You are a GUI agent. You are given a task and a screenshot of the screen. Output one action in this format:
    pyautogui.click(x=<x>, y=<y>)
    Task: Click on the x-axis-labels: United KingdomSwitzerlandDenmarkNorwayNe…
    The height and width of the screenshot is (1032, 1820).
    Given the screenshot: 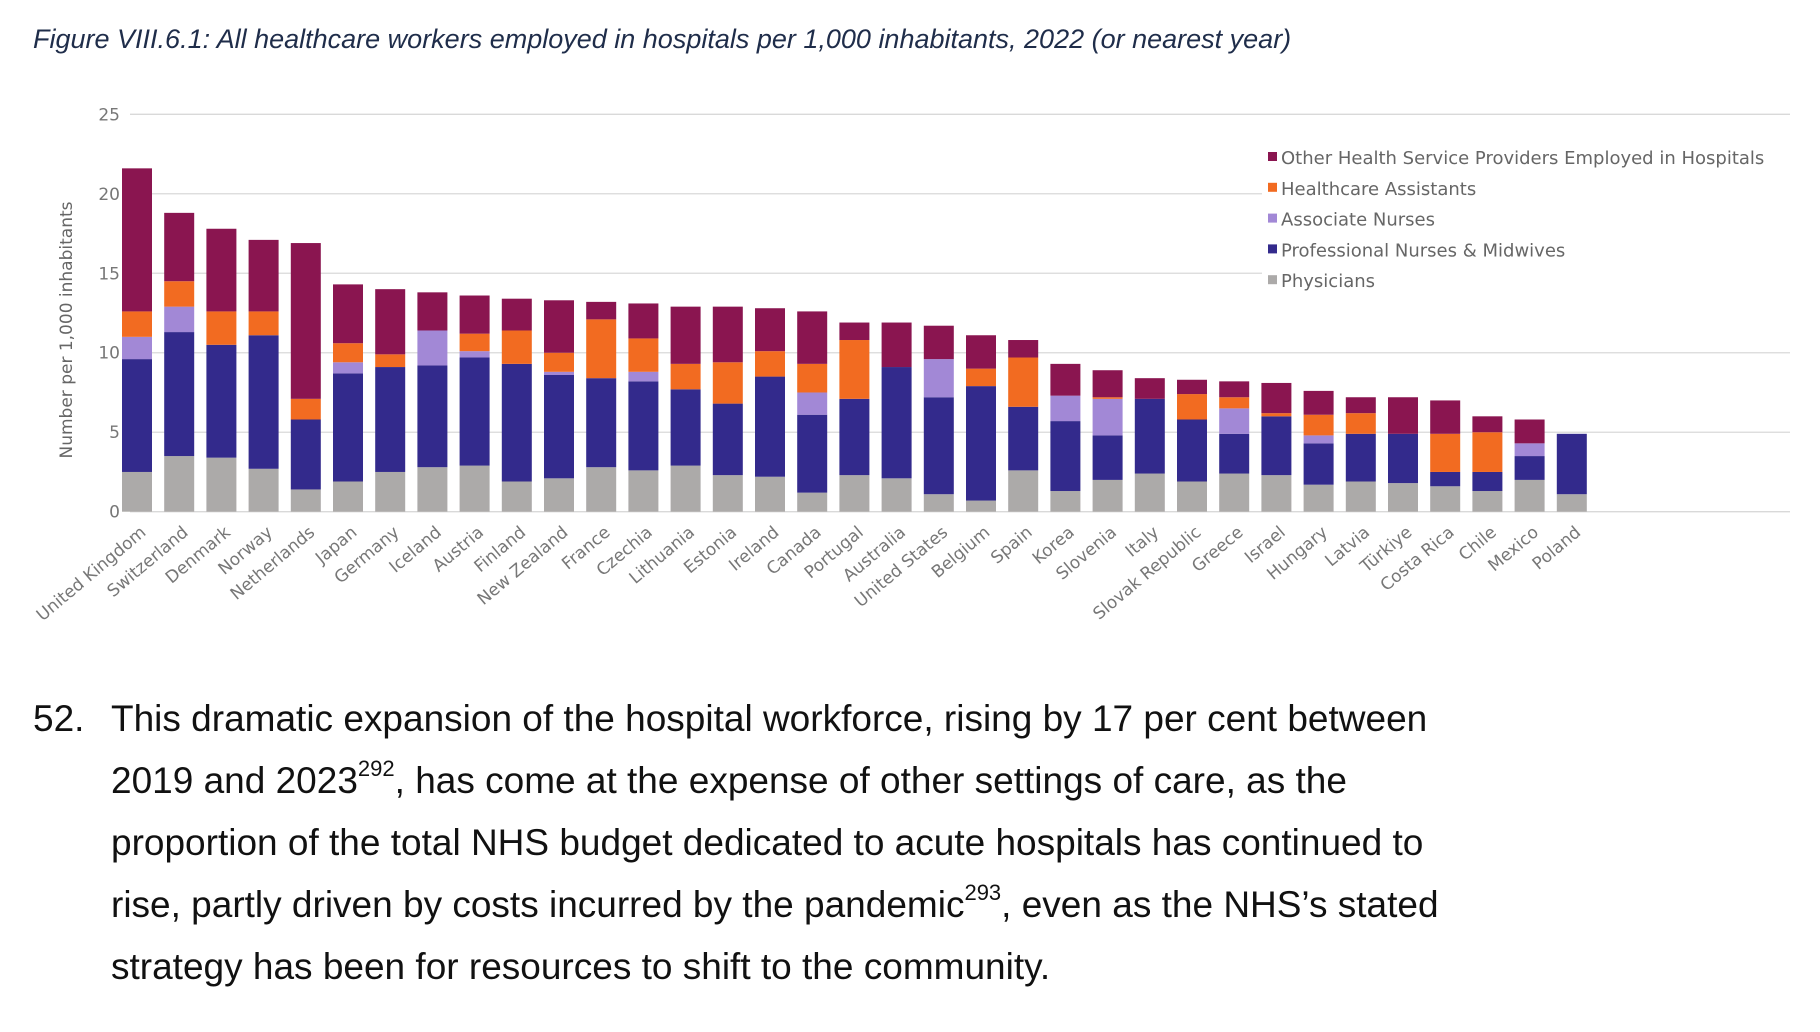 What is the action you would take?
    pyautogui.click(x=809, y=573)
    